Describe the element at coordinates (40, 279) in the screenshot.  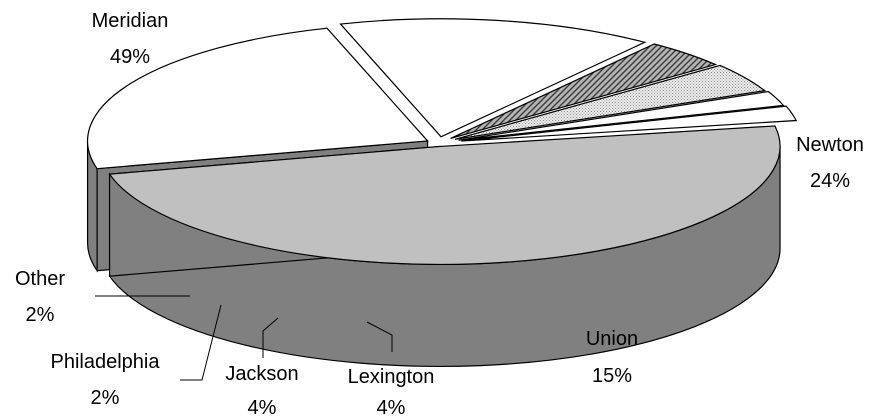
I see `label-other-name: Other` at that location.